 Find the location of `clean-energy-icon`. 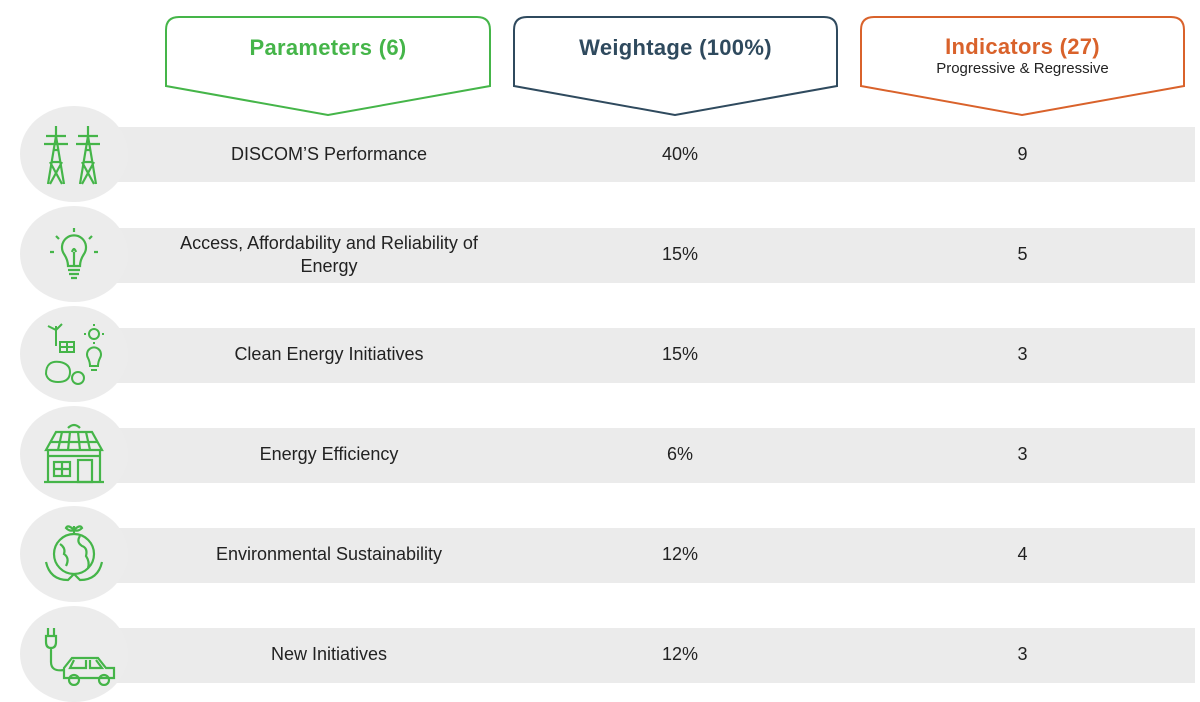

clean-energy-icon is located at coordinates (74, 354).